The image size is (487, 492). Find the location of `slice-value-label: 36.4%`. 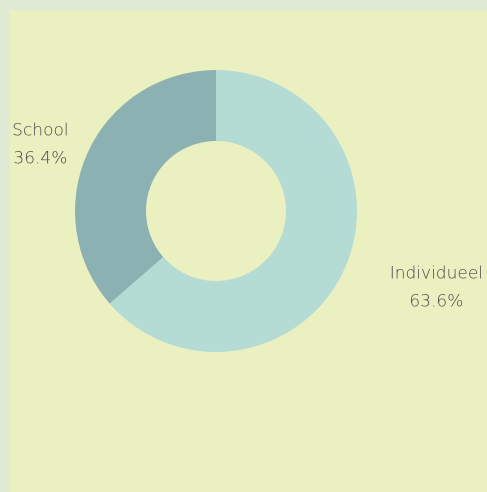

slice-value-label: 36.4% is located at coordinates (40, 159).